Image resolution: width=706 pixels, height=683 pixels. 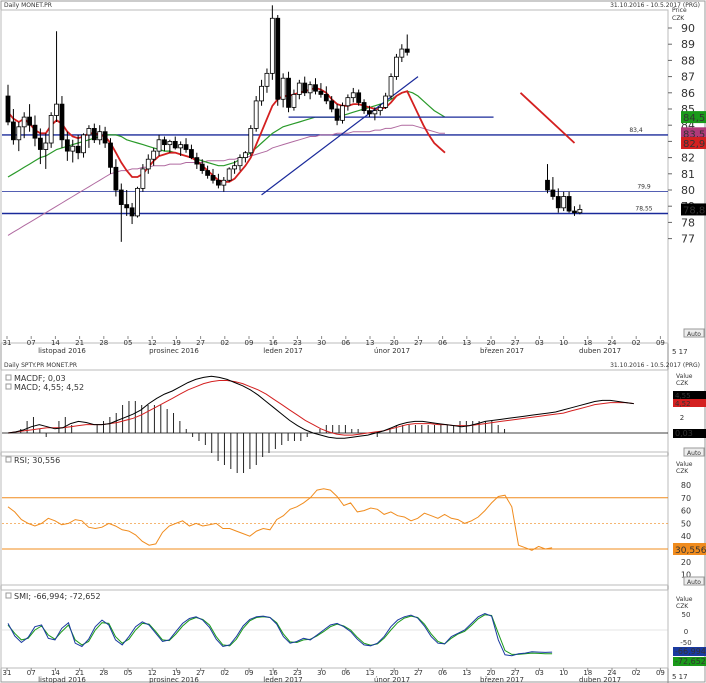 I want to click on smi-marker-label: -66,994, so click(x=690, y=651).